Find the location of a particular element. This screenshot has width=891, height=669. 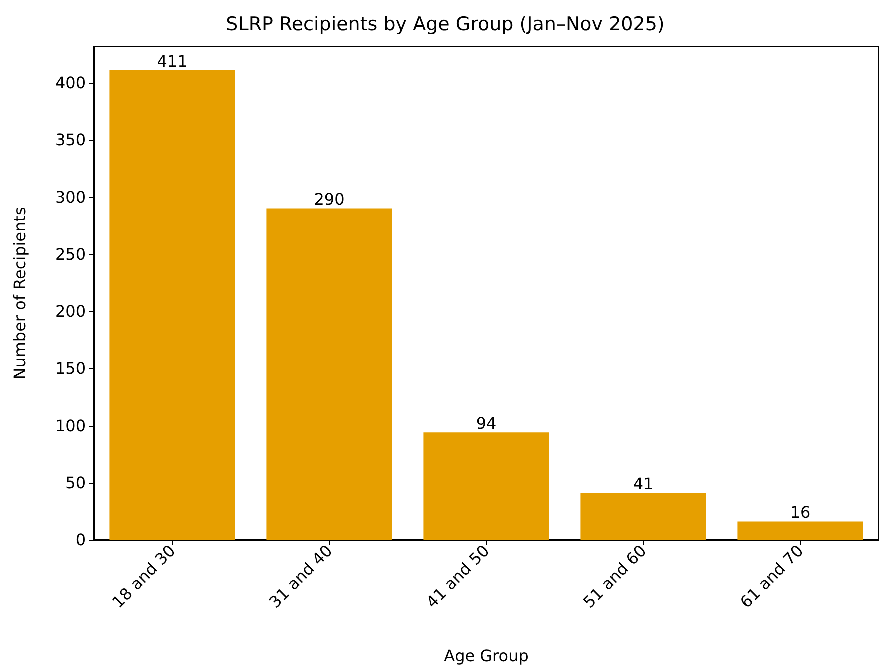

y-tick-label: 350 is located at coordinates (70, 140).